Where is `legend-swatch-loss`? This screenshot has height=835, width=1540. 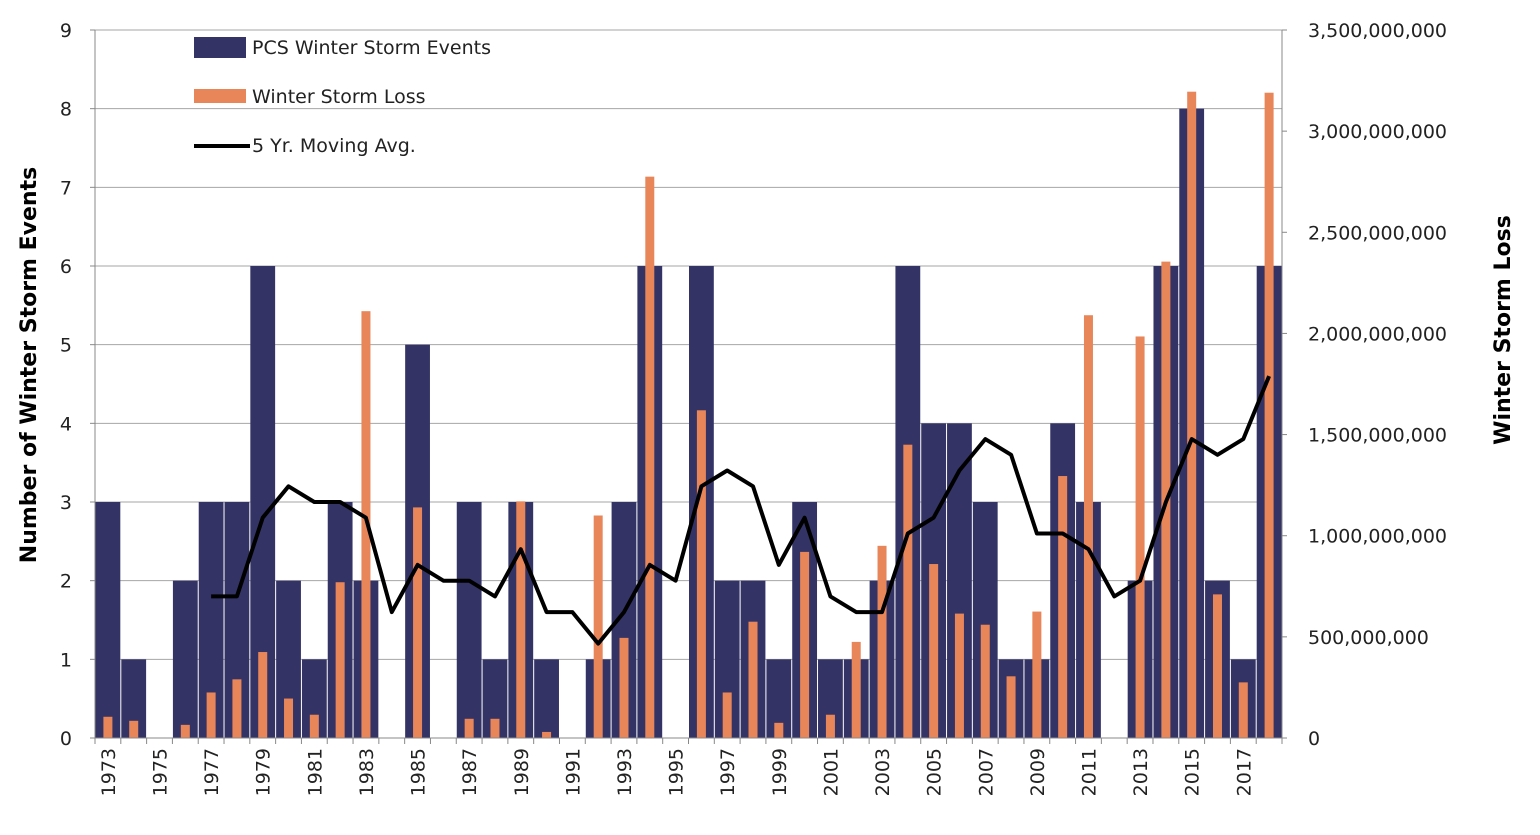
legend-swatch-loss is located at coordinates (220, 96).